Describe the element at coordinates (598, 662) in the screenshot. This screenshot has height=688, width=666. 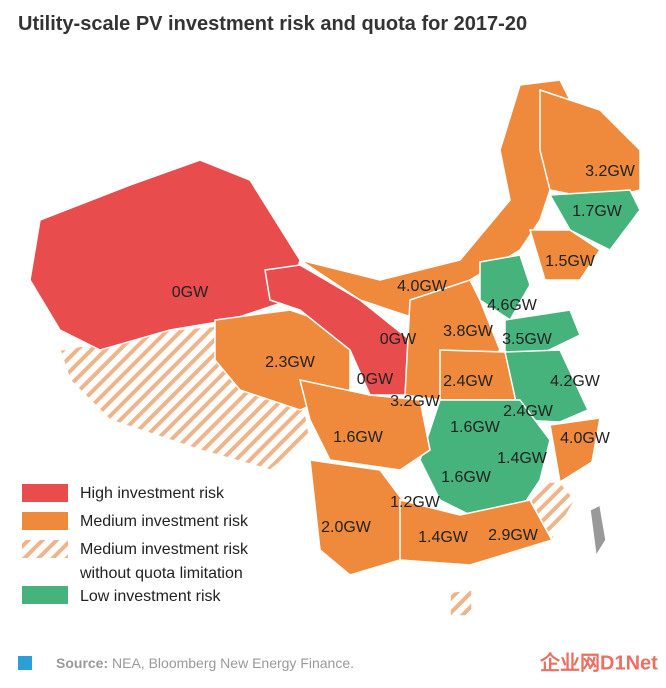
I see `watermark: 企业网D1Net` at that location.